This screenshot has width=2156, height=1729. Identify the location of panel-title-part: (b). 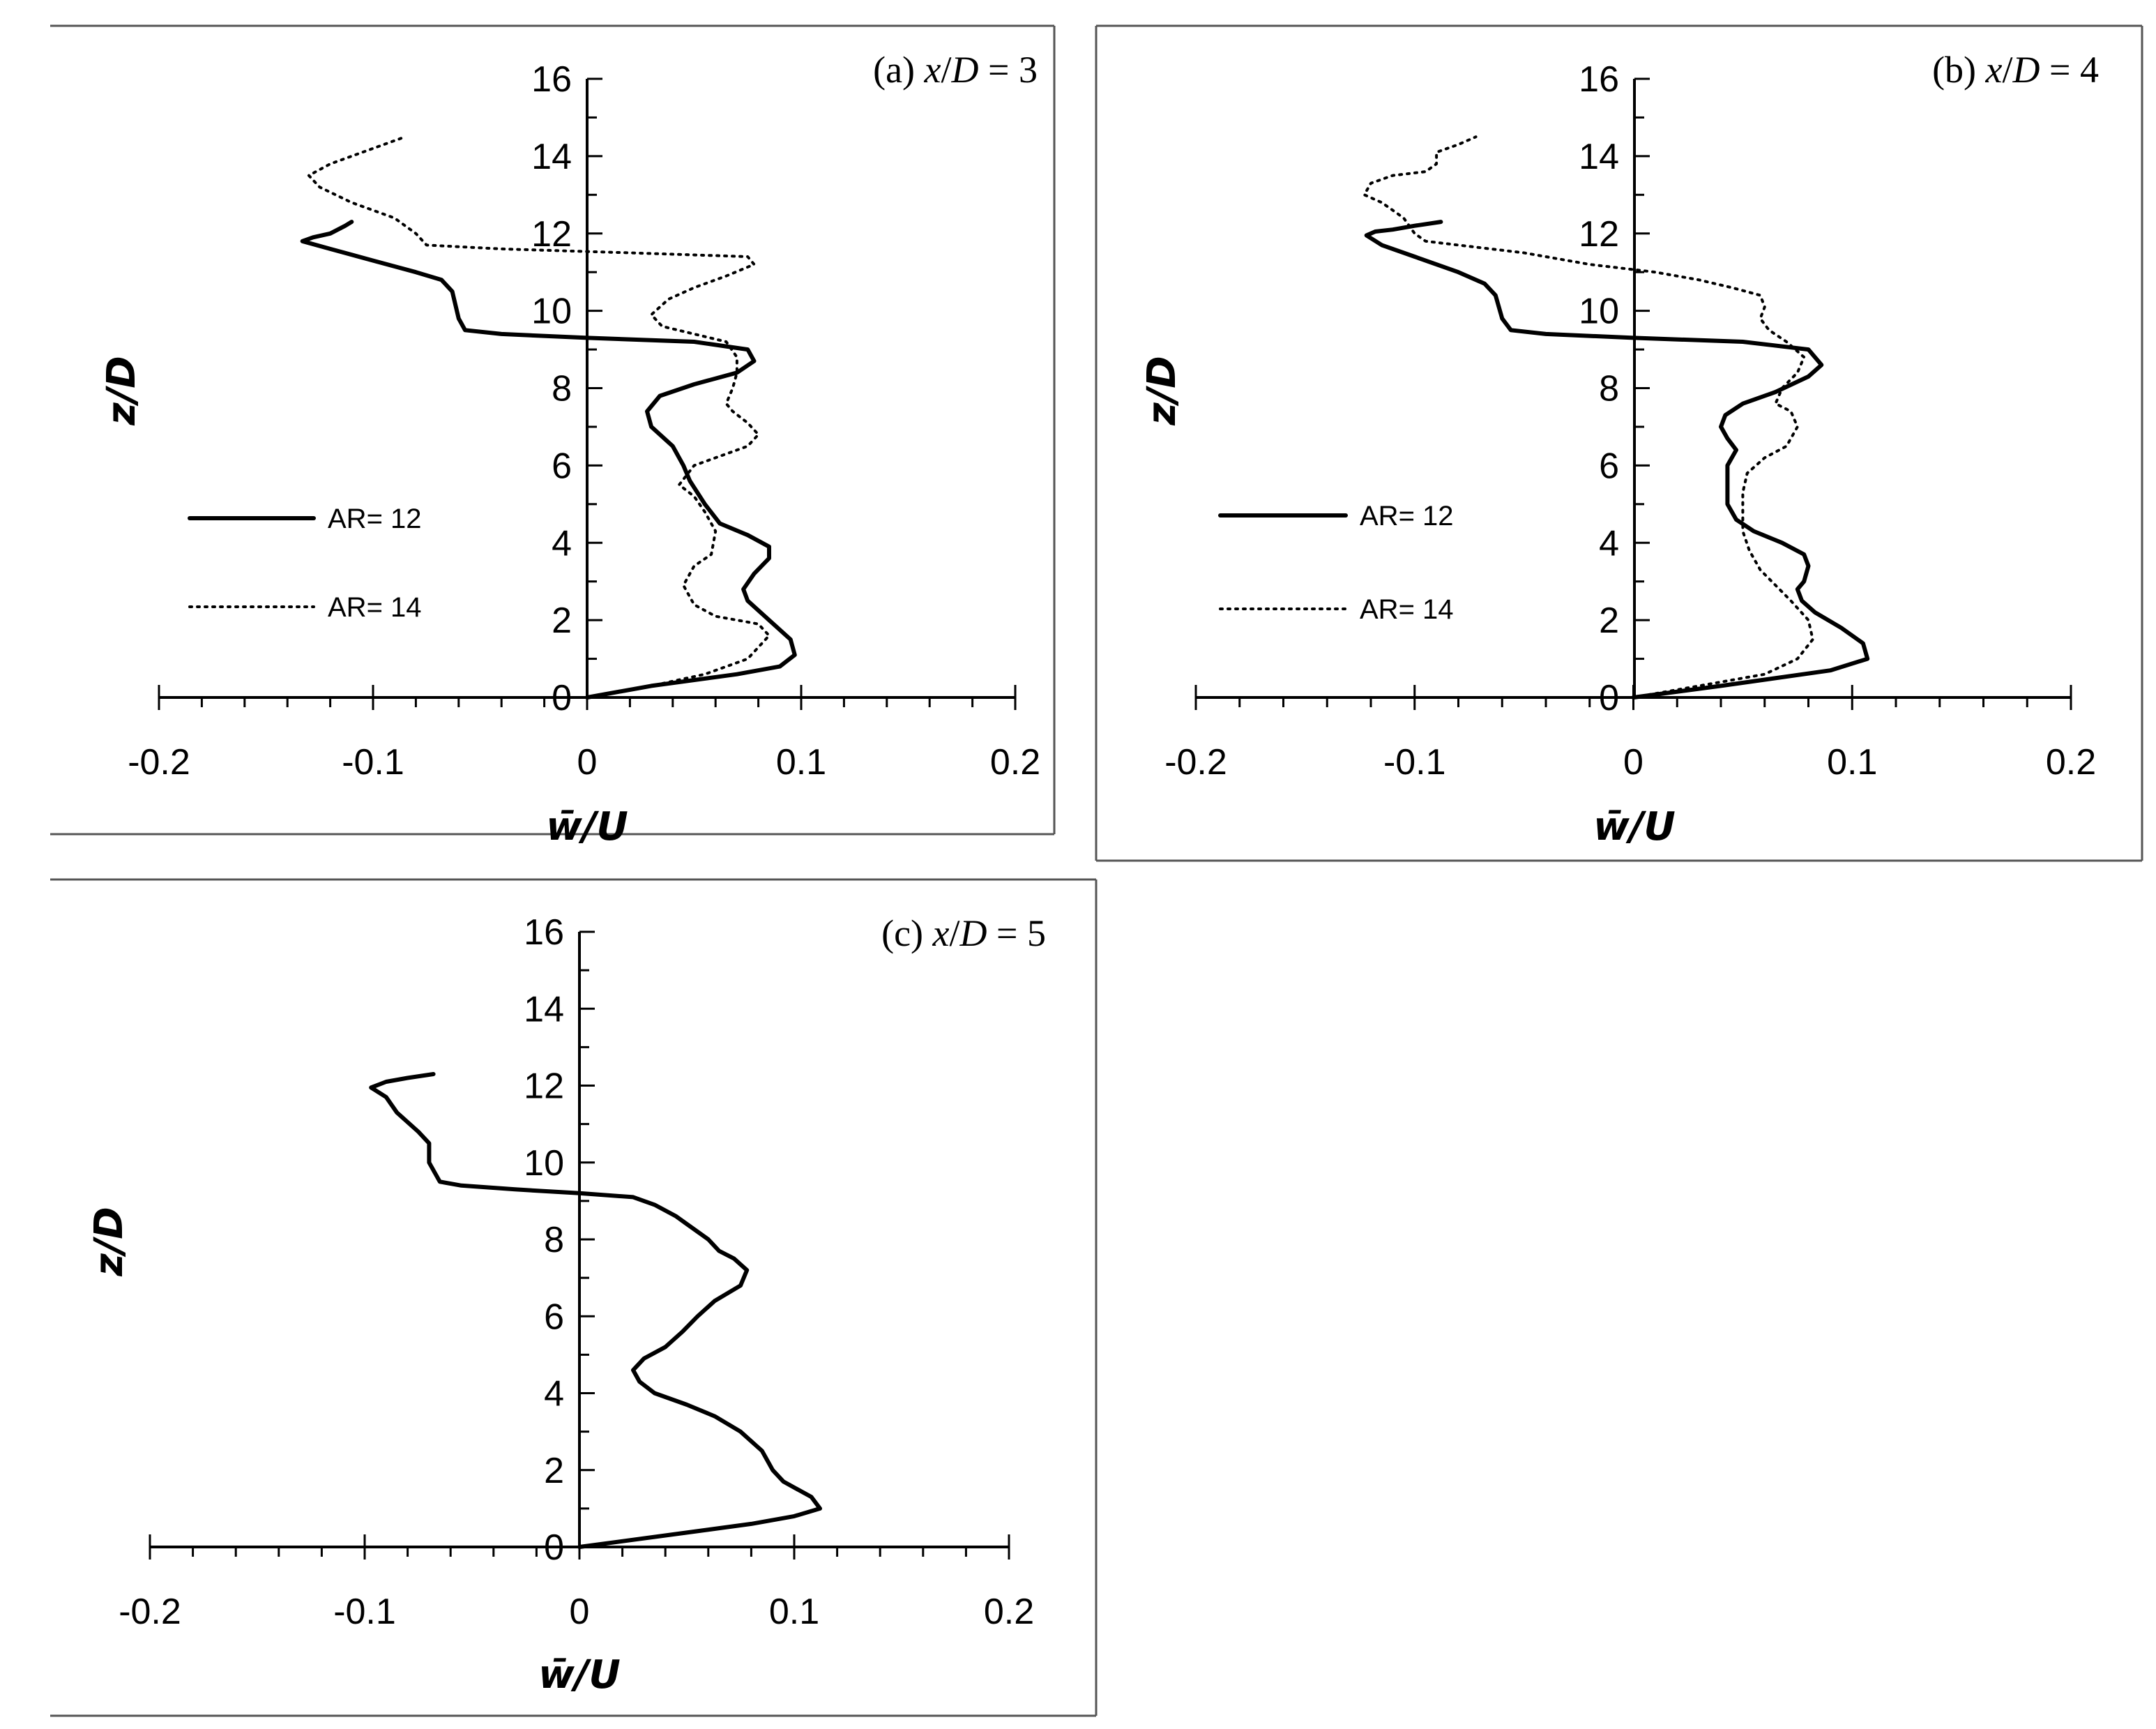
(1958, 70).